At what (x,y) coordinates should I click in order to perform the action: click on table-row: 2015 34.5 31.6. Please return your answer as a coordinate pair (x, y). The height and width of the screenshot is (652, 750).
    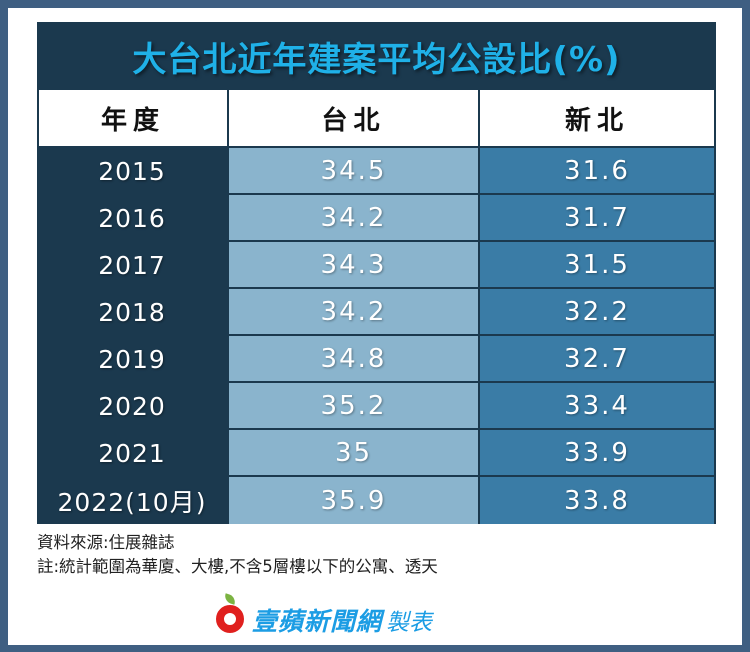
    Looking at the image, I should click on (375, 171).